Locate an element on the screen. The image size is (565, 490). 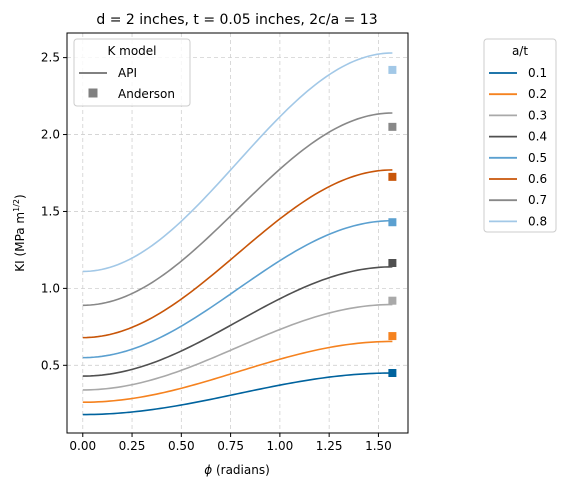
anderson-marker-0.6 is located at coordinates (392, 176).